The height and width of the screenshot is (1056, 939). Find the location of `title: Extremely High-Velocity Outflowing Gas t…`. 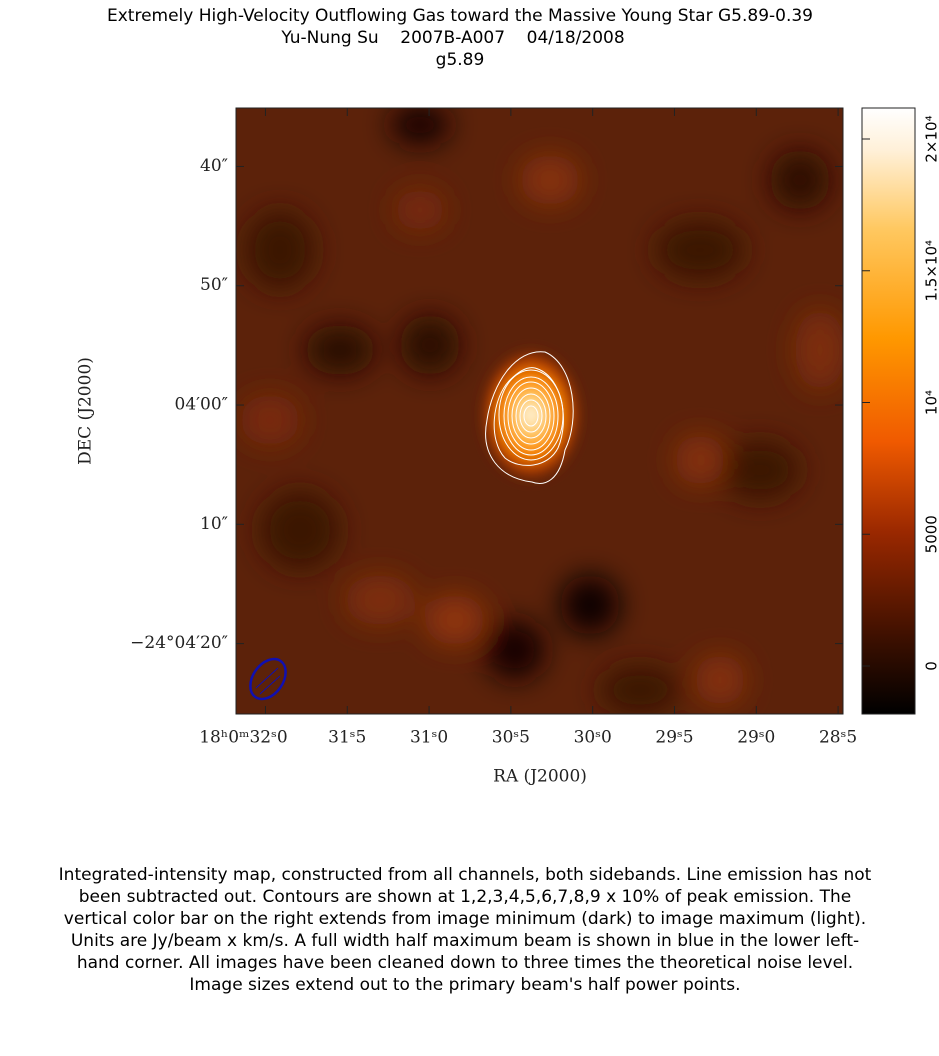

title: Extremely High-Velocity Outflowing Gas t… is located at coordinates (460, 16).